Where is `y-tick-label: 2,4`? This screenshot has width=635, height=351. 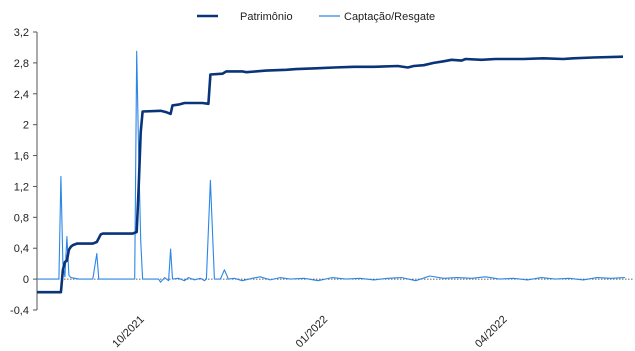 y-tick-label: 2,4 is located at coordinates (21, 95).